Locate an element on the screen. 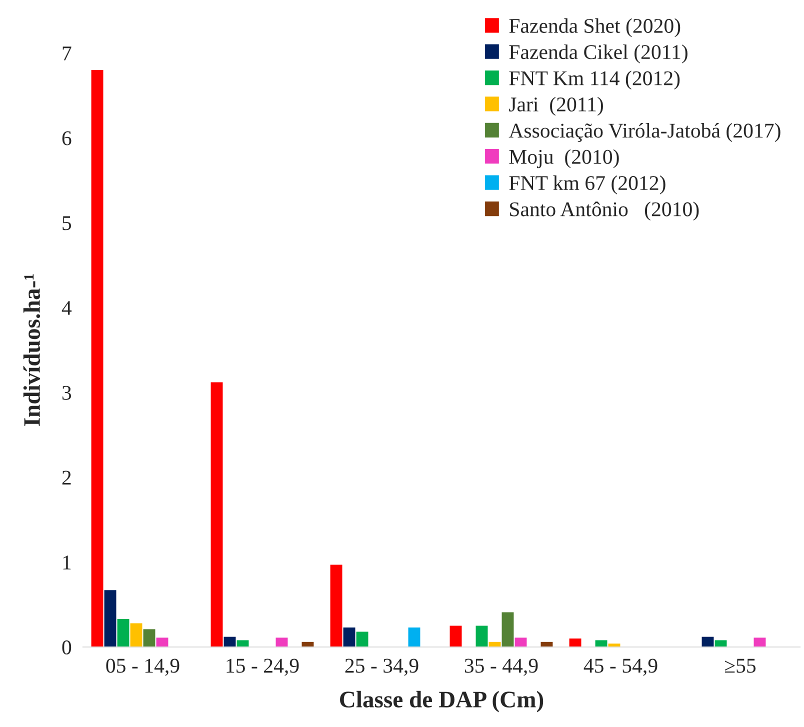  legend-label: FNT km 67 (2012) is located at coordinates (587, 184).